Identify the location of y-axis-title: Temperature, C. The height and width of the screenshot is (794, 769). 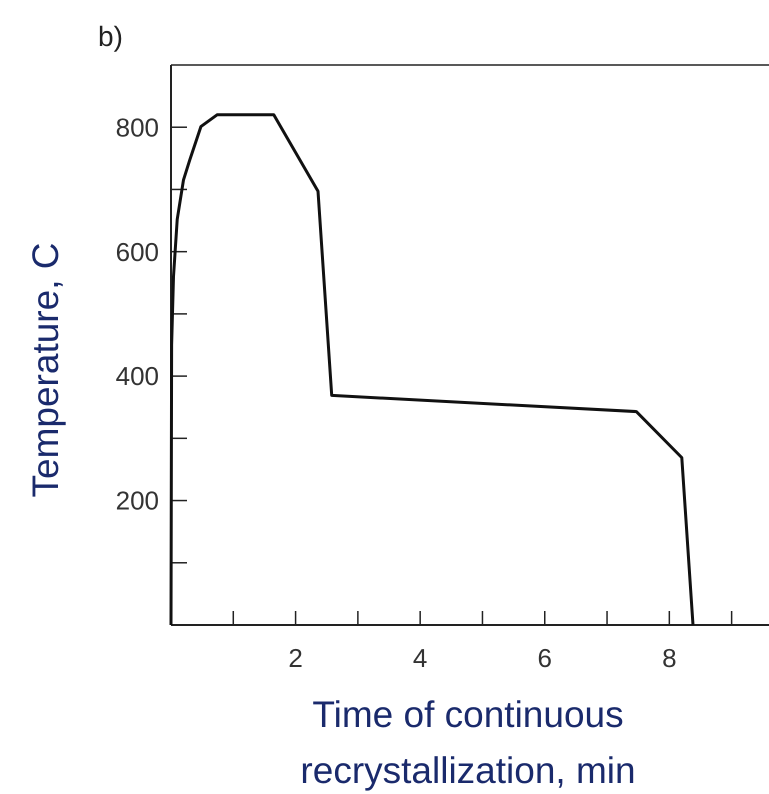
(45, 370).